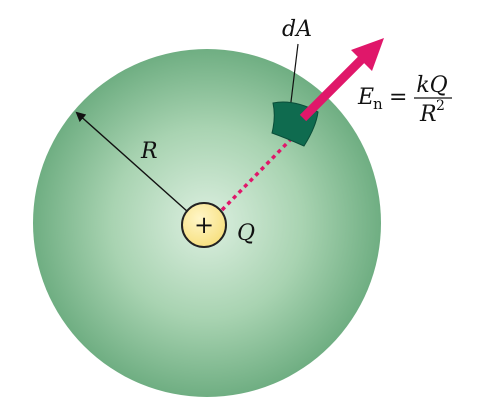 The width and height of the screenshot is (480, 420). I want to click on field-subscript: n, so click(378, 104).